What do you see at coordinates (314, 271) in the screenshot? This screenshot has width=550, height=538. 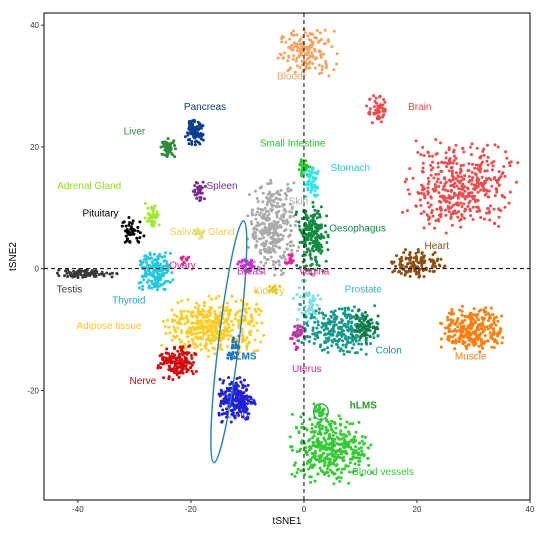 I see `label-vagina: Vagina` at bounding box center [314, 271].